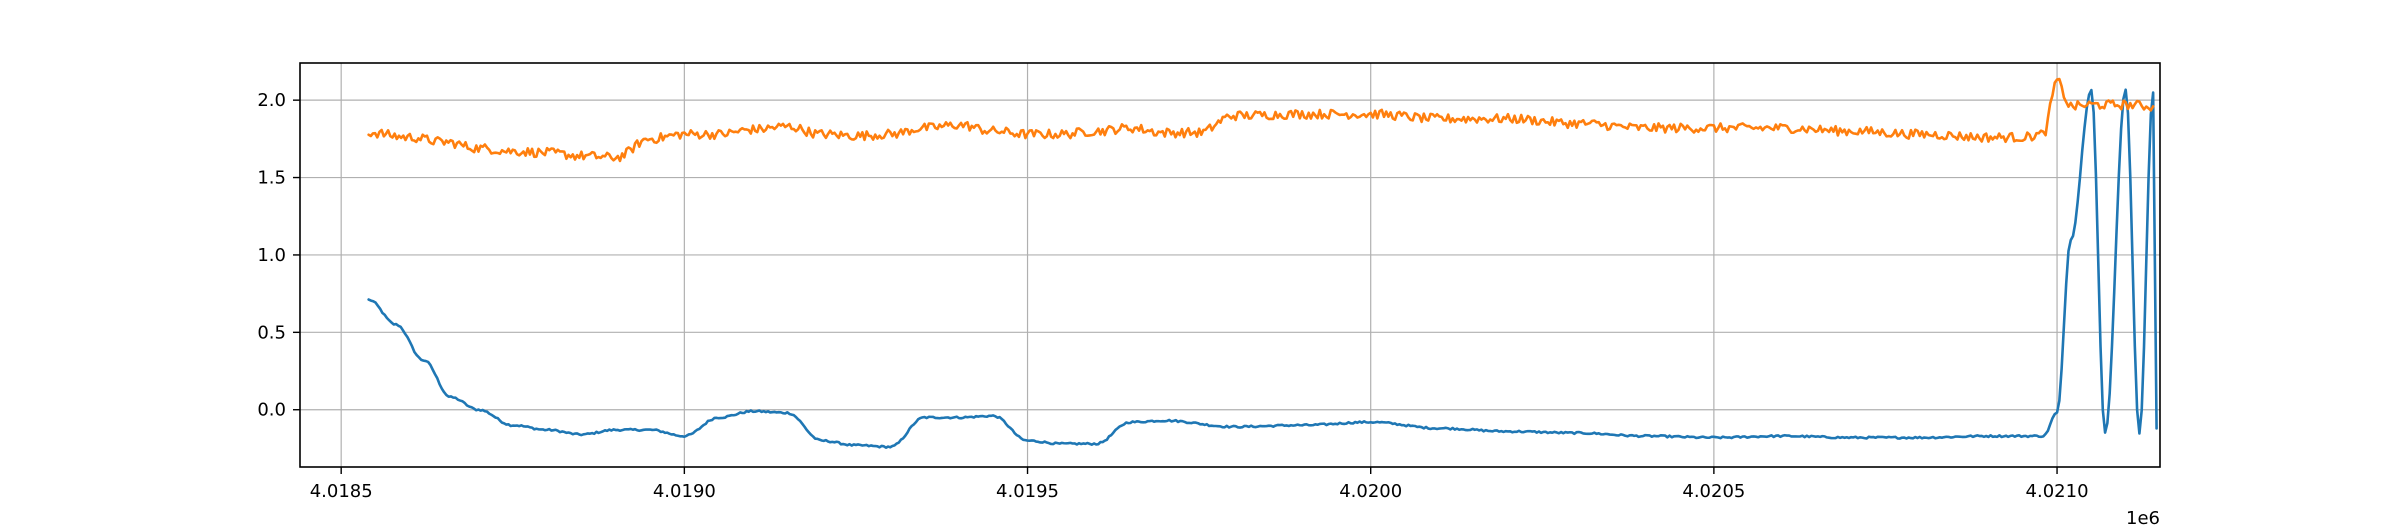 The image size is (2400, 525). What do you see at coordinates (684, 491) in the screenshot?
I see `x-tick-label: 4.0190` at bounding box center [684, 491].